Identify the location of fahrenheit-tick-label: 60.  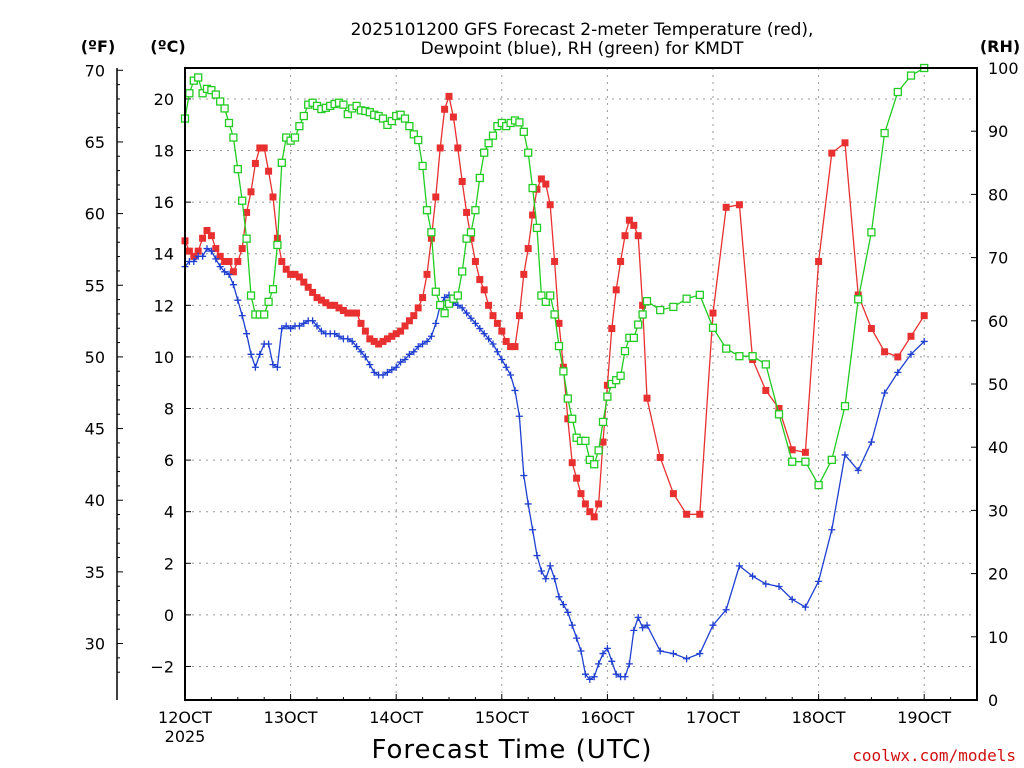
(95, 214).